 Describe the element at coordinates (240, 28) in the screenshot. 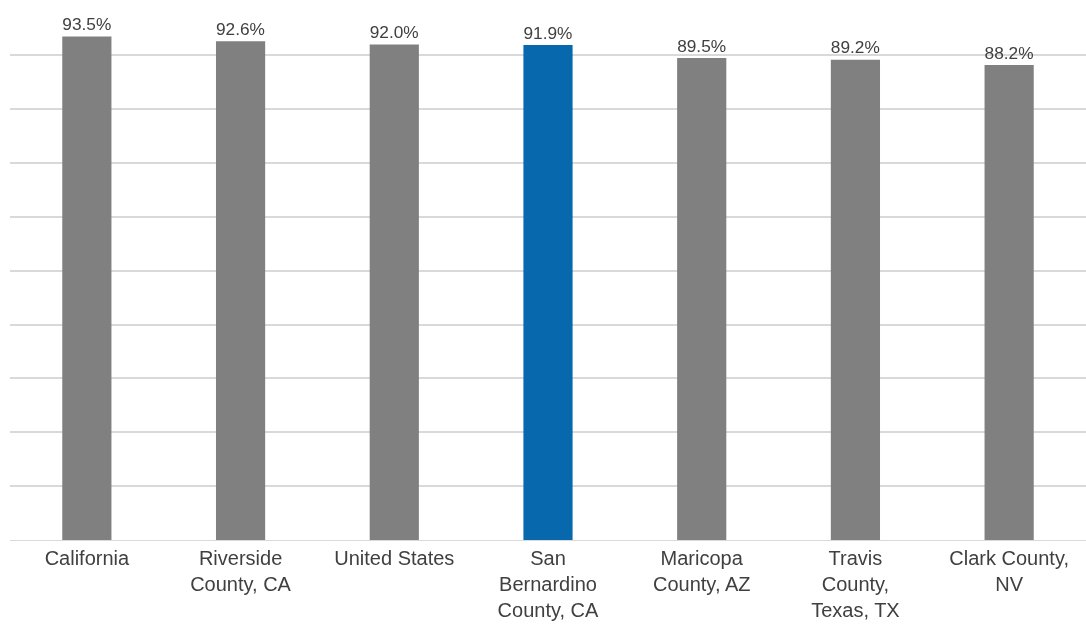

I see `data-label: 92.6%` at that location.